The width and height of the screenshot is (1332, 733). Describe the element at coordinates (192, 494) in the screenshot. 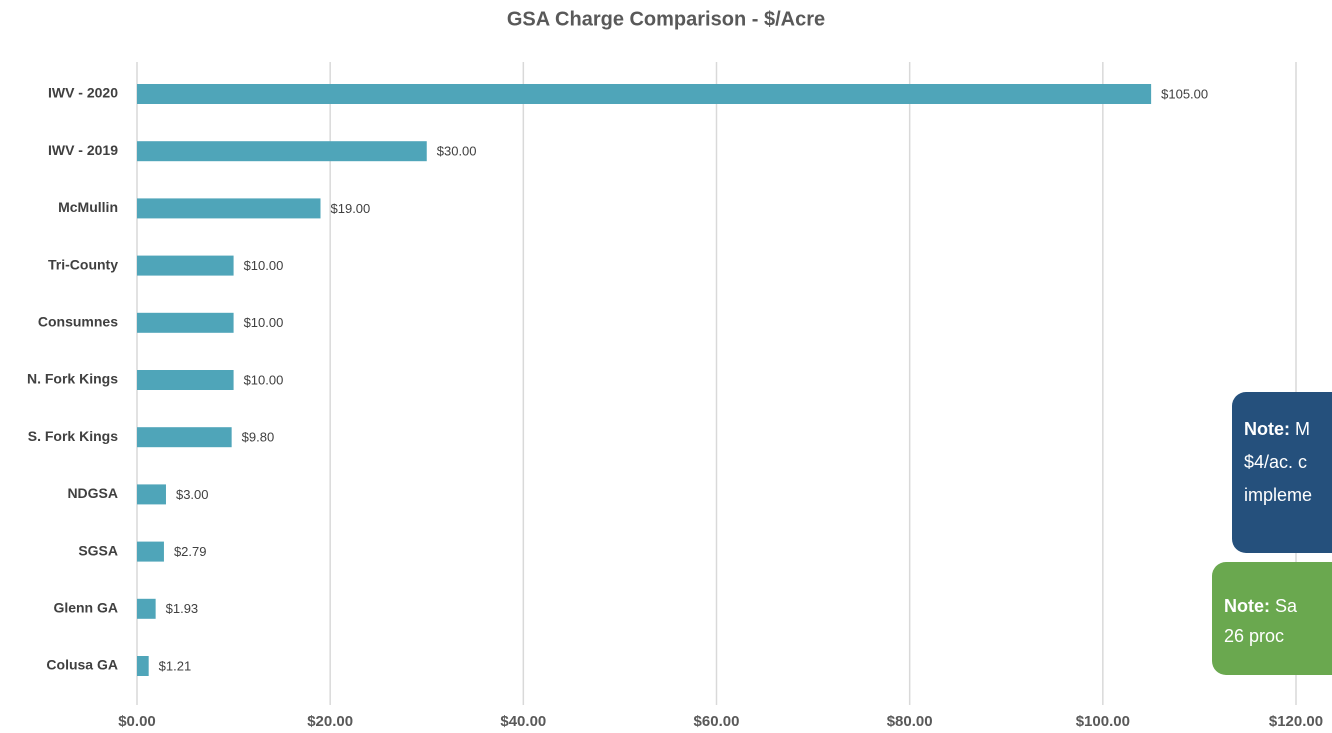

I see `data-label: $3.00` at that location.